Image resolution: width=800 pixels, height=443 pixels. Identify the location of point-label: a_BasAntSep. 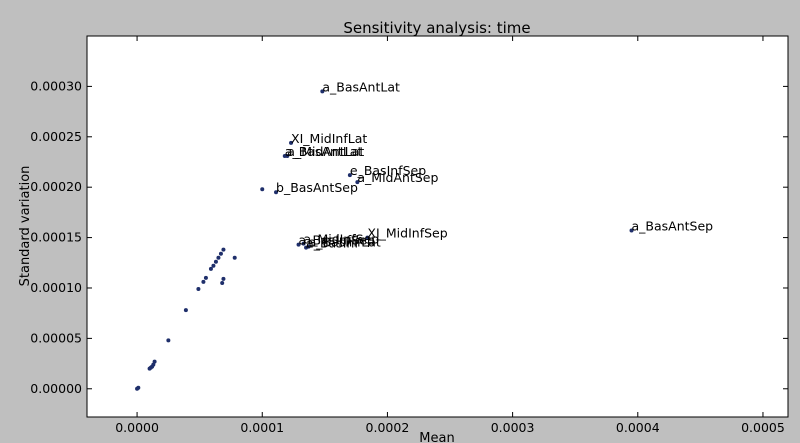
(673, 226).